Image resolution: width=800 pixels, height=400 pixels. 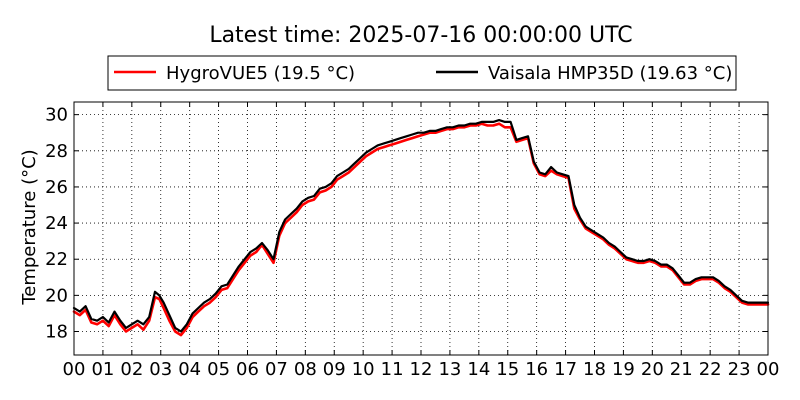 I want to click on x-tick-label: 04, so click(x=189, y=369).